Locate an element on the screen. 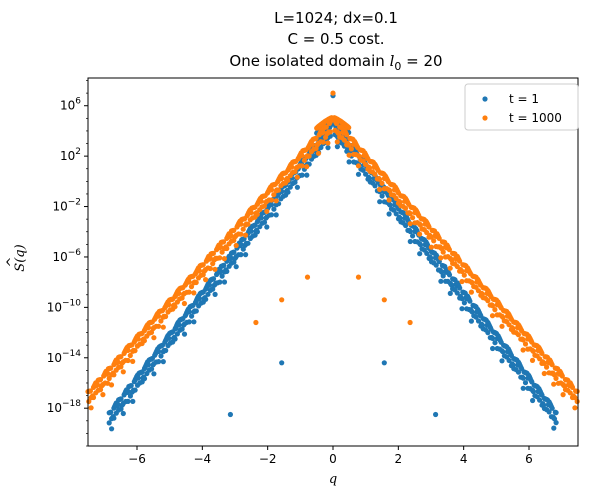 This screenshot has height=500, width=593. y-tick-label: 10⁶ is located at coordinates (70, 105).